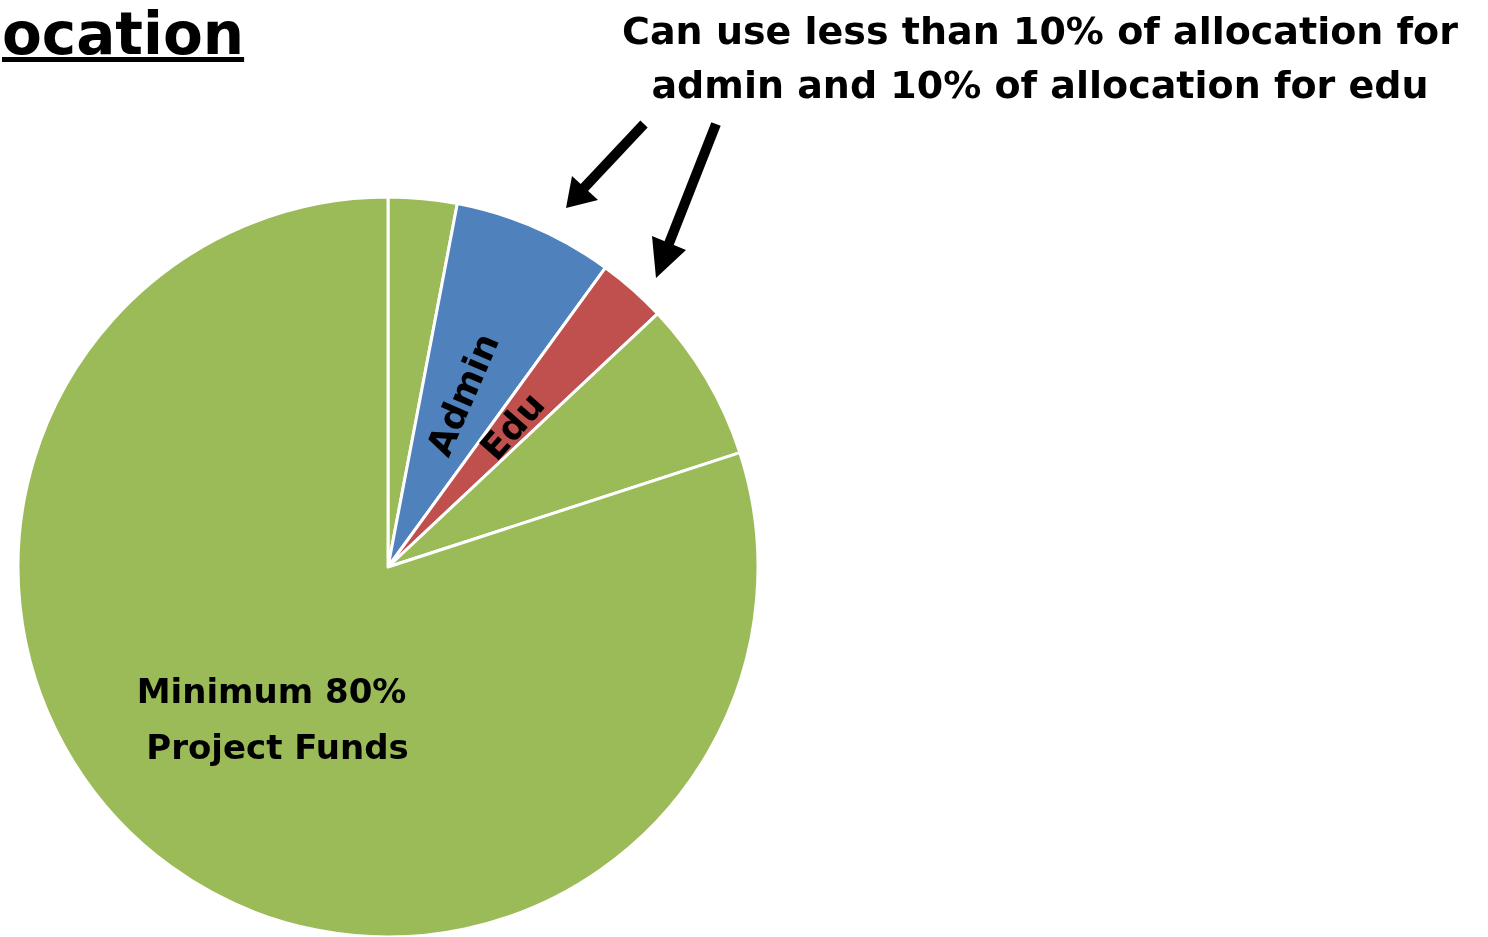 The width and height of the screenshot is (1488, 937). What do you see at coordinates (277, 719) in the screenshot?
I see `slice-label: Minimum 80% Project Funds` at bounding box center [277, 719].